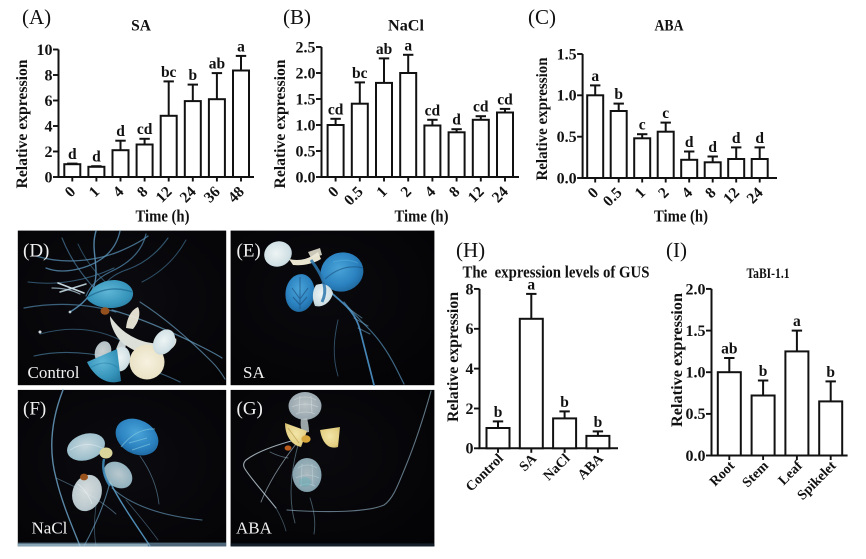 Image resolution: width=866 pixels, height=559 pixels. Describe the element at coordinates (36, 251) in the screenshot. I see `svg-text: (D)` at that location.